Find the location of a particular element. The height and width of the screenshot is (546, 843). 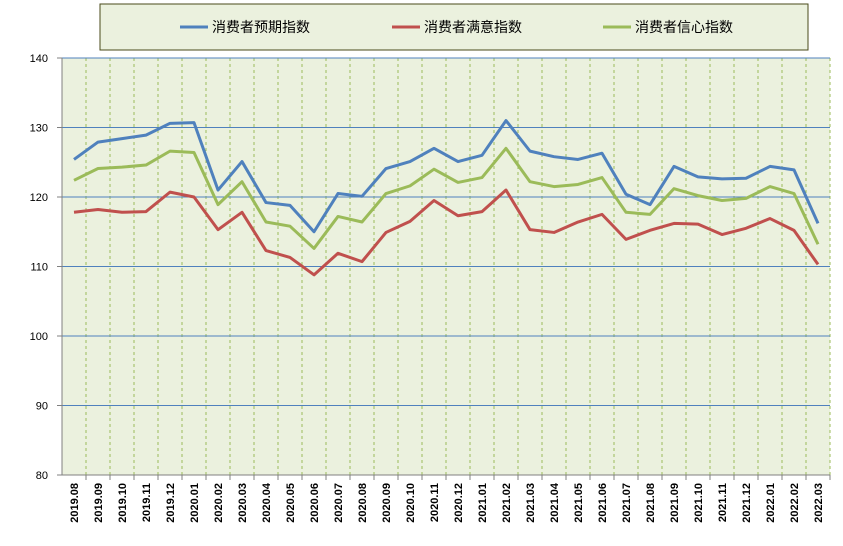

x-tick-label: 2020.12 is located at coordinates (459, 503).